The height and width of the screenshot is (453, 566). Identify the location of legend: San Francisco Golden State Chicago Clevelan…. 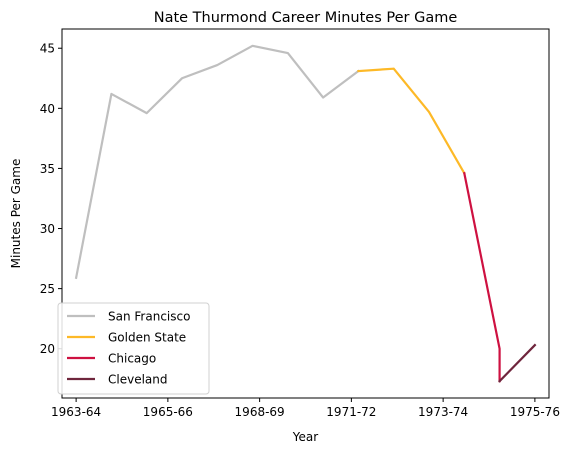
(133, 348).